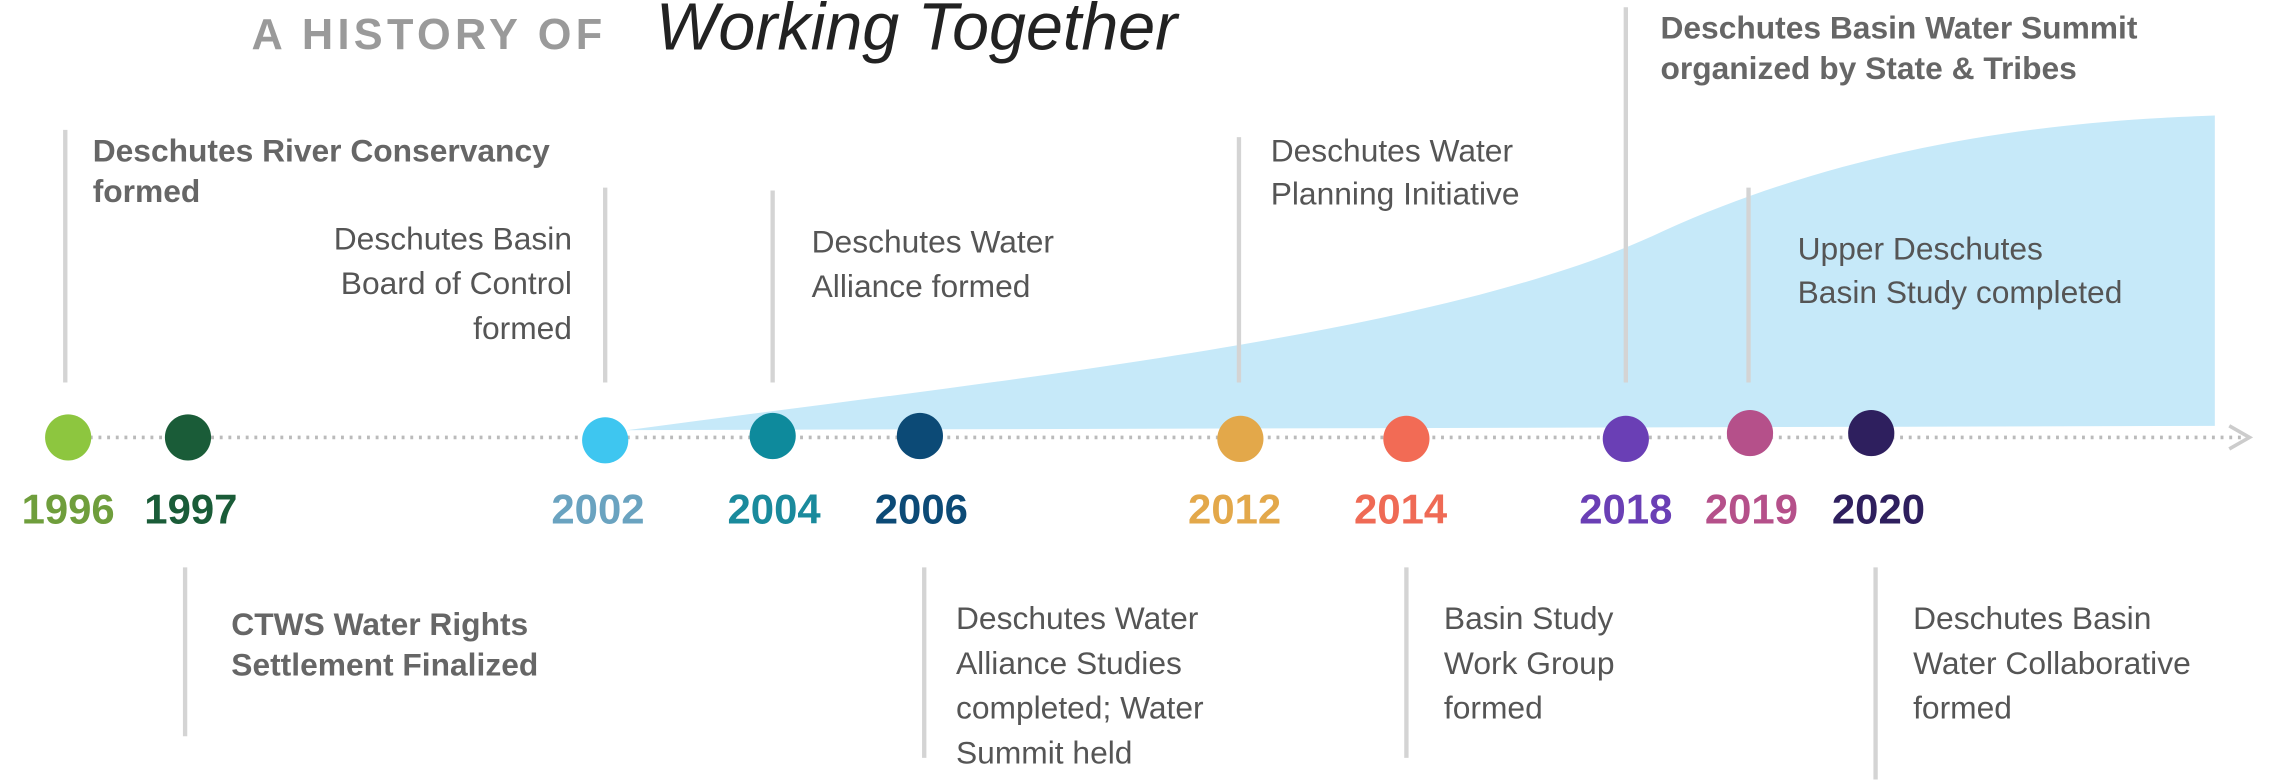  I want to click on event-label: Alliance Studies, so click(1069, 663).